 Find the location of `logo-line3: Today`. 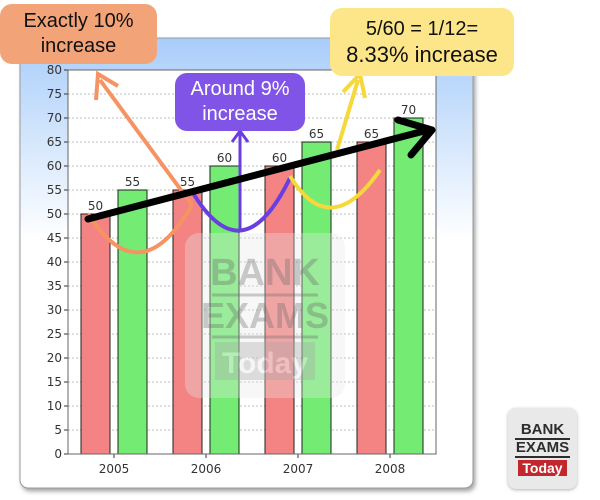

logo-line3: Today is located at coordinates (542, 467).